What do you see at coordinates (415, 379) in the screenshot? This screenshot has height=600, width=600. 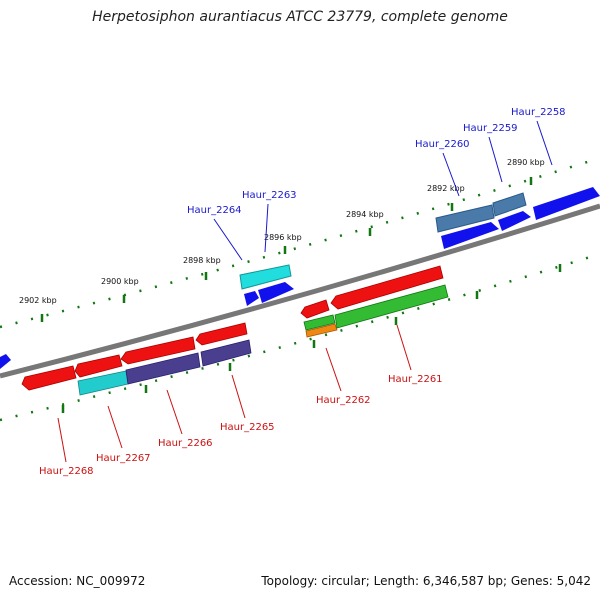 I see `label-haur-2261: Haur_2261` at bounding box center [415, 379].